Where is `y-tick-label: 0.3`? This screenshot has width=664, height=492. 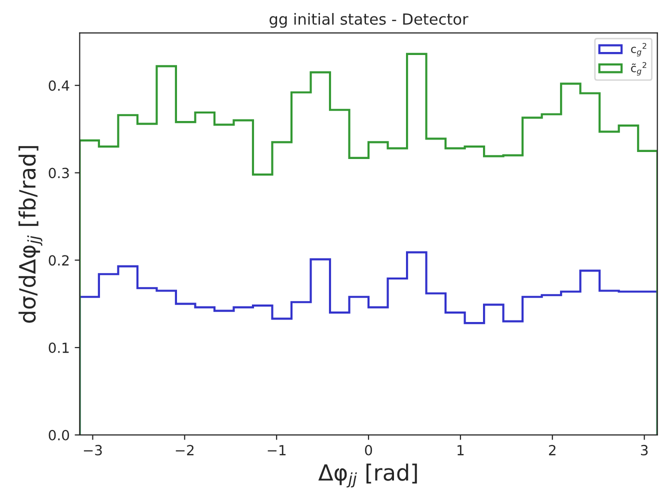
y-tick-label: 0.3 is located at coordinates (58, 173).